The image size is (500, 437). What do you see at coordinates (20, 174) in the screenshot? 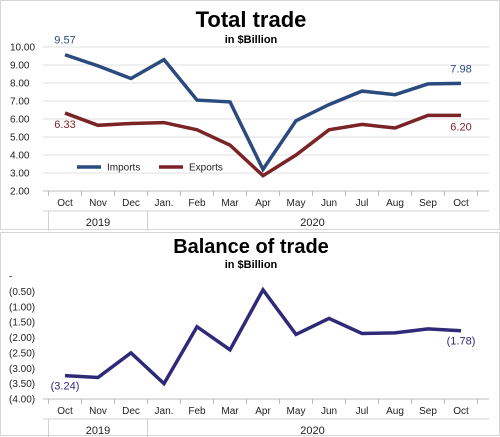
I see `y-tick-label: 3.00` at bounding box center [20, 174].